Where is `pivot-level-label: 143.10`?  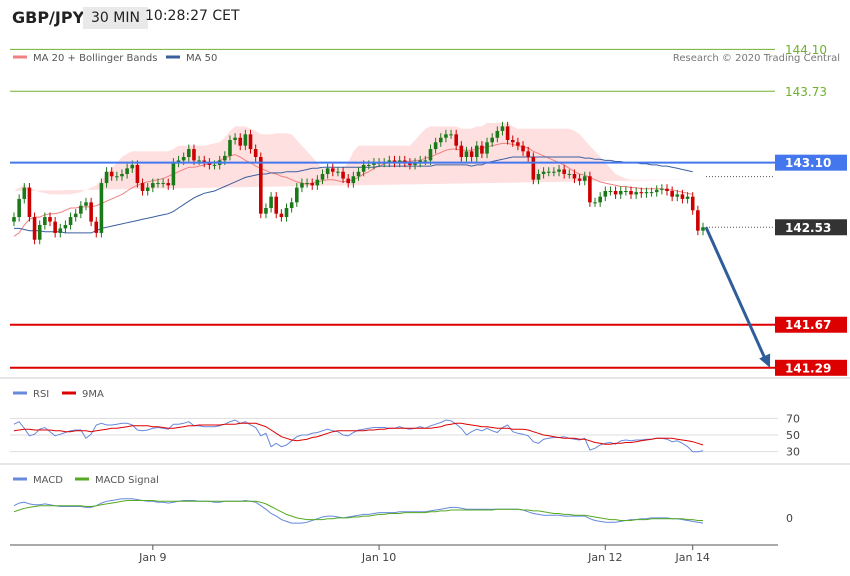 pivot-level-label: 143.10 is located at coordinates (808, 163).